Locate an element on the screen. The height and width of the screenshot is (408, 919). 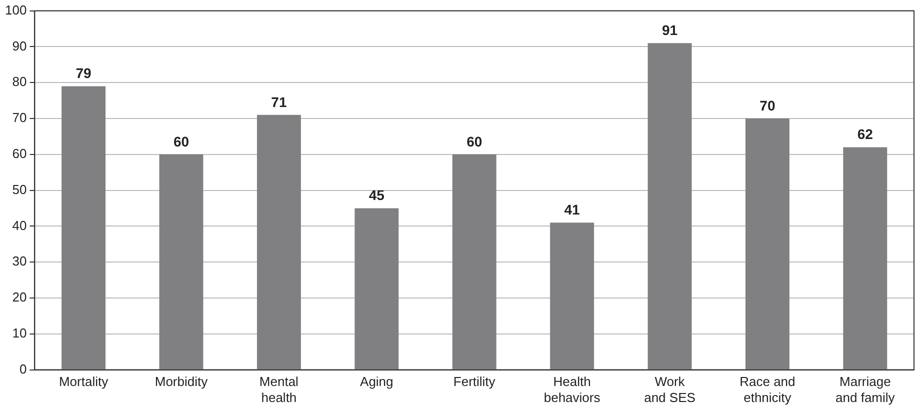
data-label: 70 is located at coordinates (768, 105).